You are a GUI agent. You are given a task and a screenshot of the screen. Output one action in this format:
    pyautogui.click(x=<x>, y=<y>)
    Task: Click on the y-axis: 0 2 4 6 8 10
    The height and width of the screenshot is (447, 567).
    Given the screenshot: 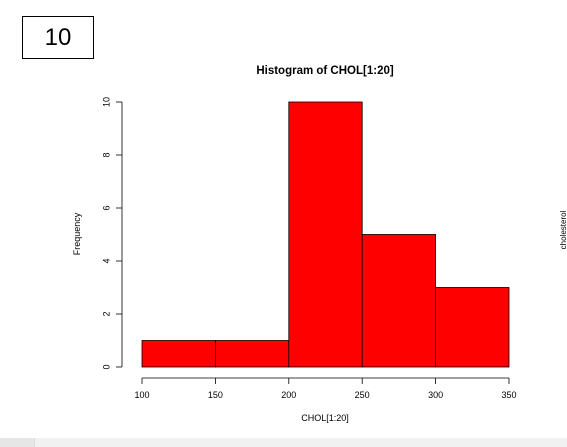 What is the action you would take?
    pyautogui.click(x=112, y=233)
    